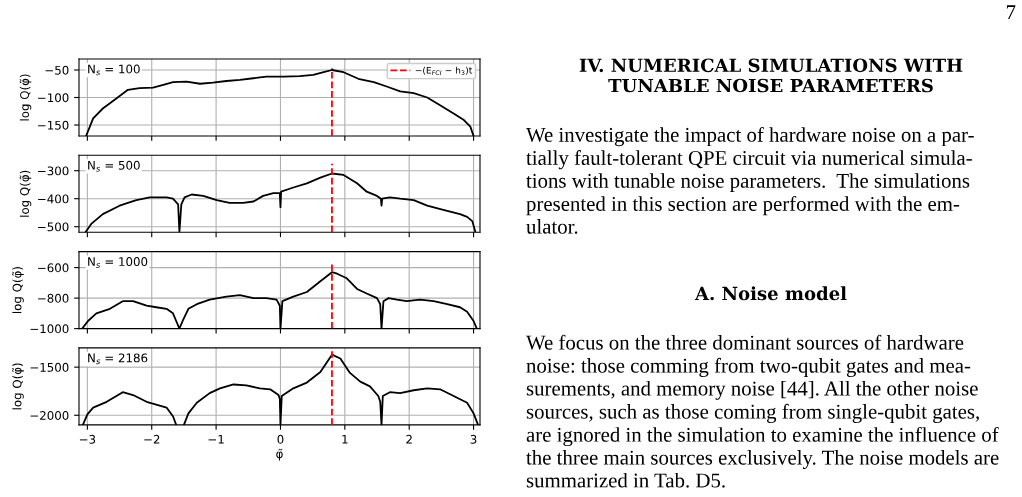 Image resolution: width=1022 pixels, height=497 pixels. I want to click on annotation: N$_{s}$ = 500, so click(114, 166).